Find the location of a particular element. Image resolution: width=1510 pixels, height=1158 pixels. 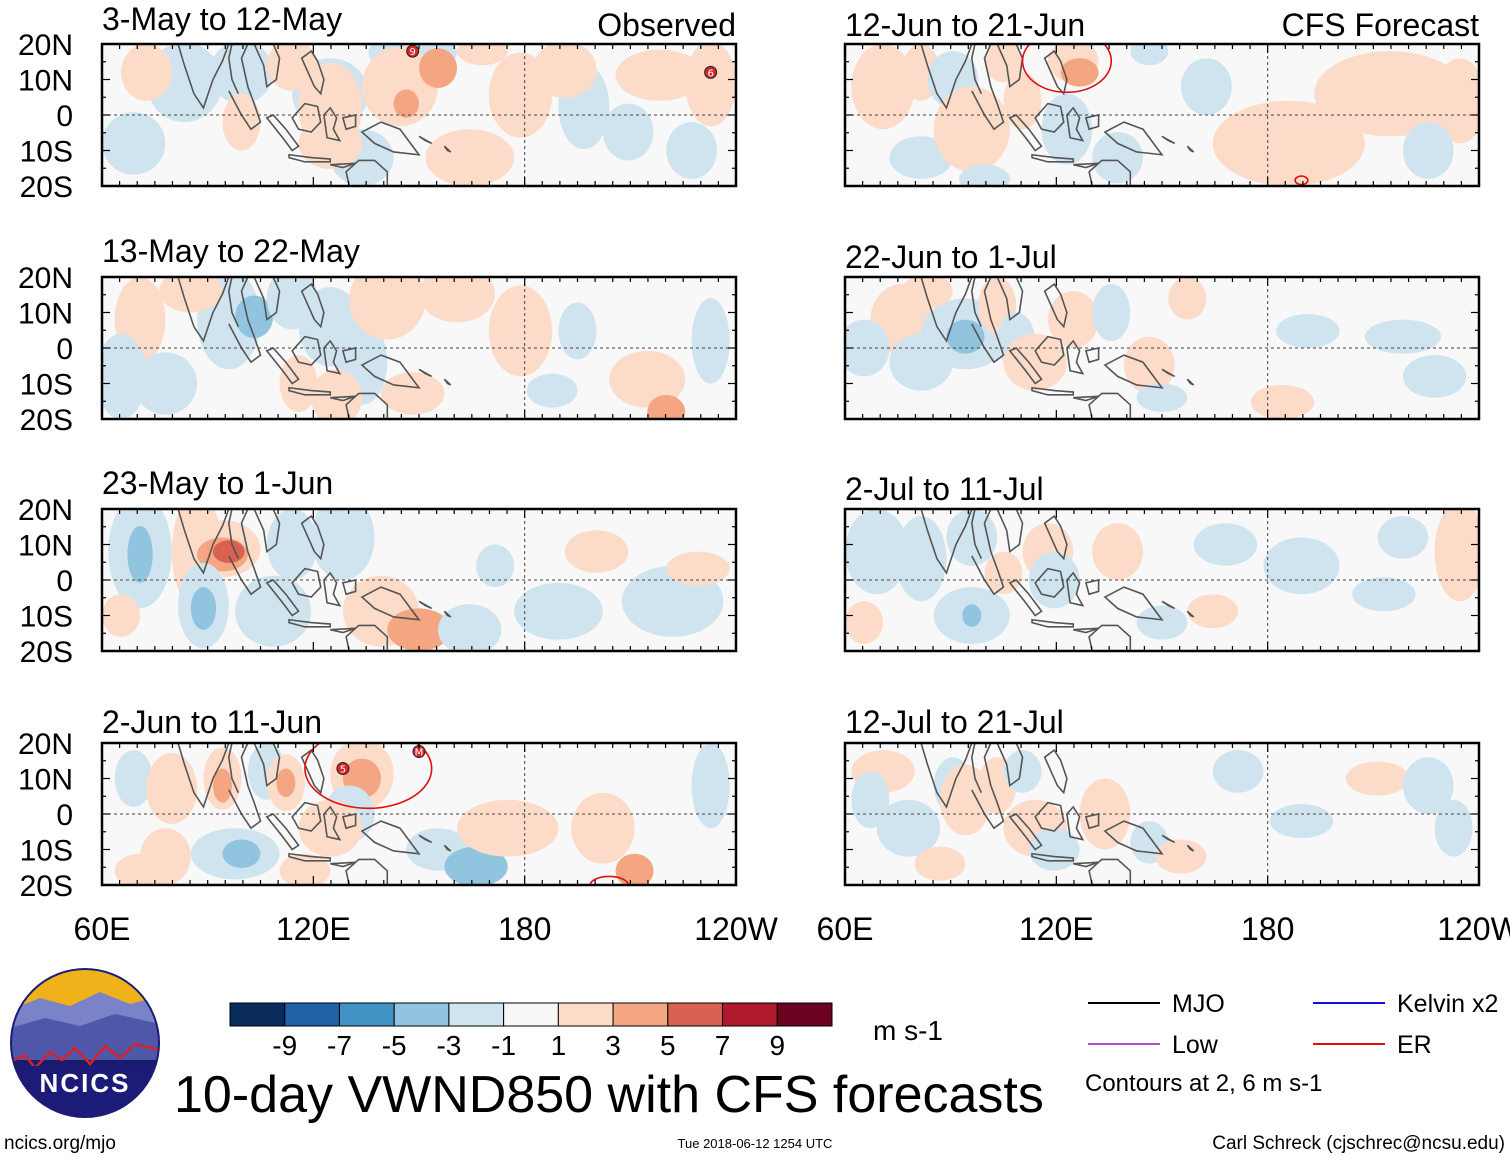

panel-title: 13-May to 22-May is located at coordinates (231, 251).